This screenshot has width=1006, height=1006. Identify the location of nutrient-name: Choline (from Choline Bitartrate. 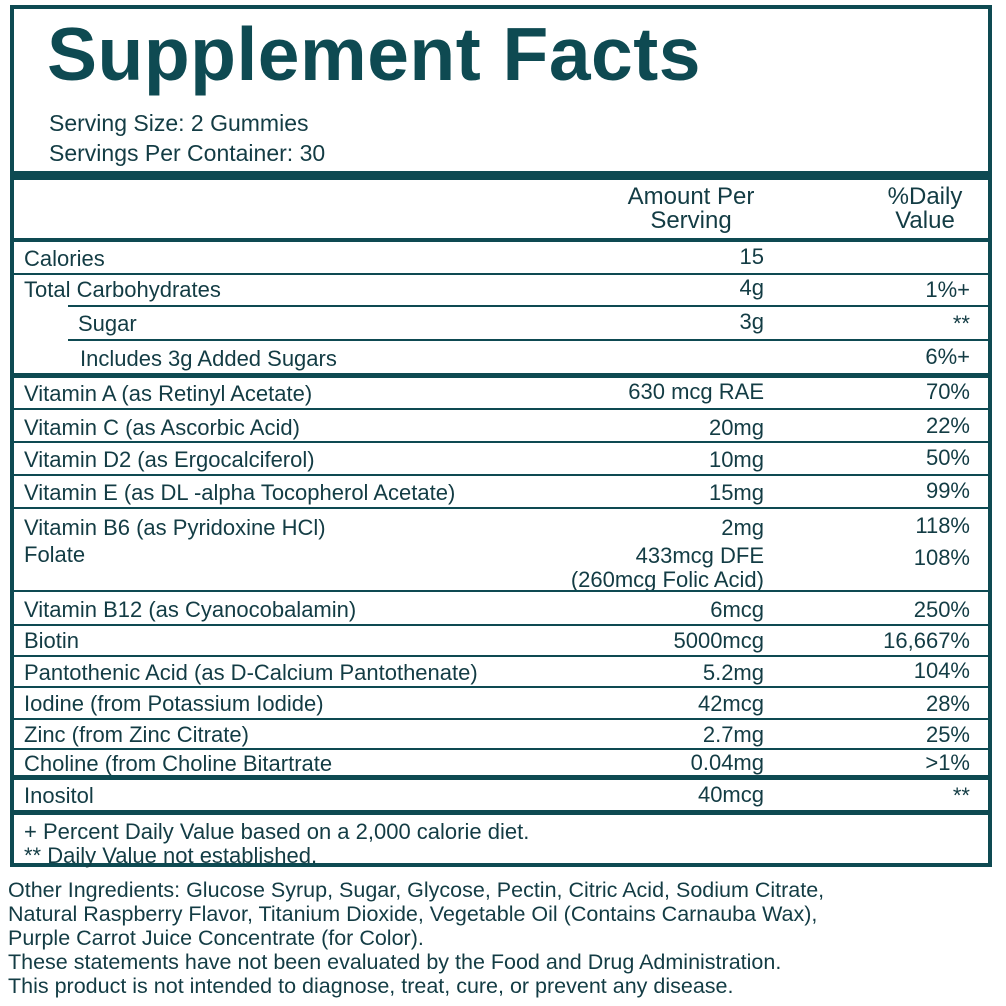
(178, 763).